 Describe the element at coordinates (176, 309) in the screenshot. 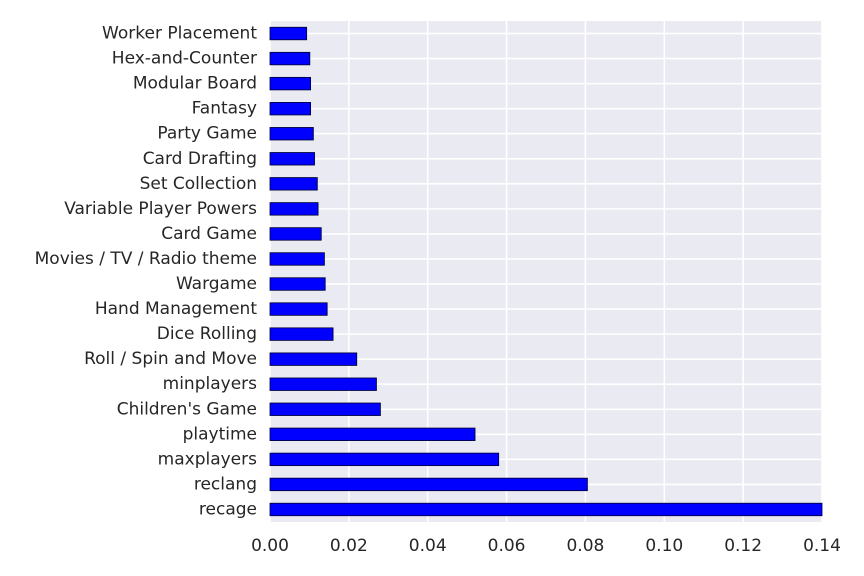

I see `category-label: Hand Management` at that location.